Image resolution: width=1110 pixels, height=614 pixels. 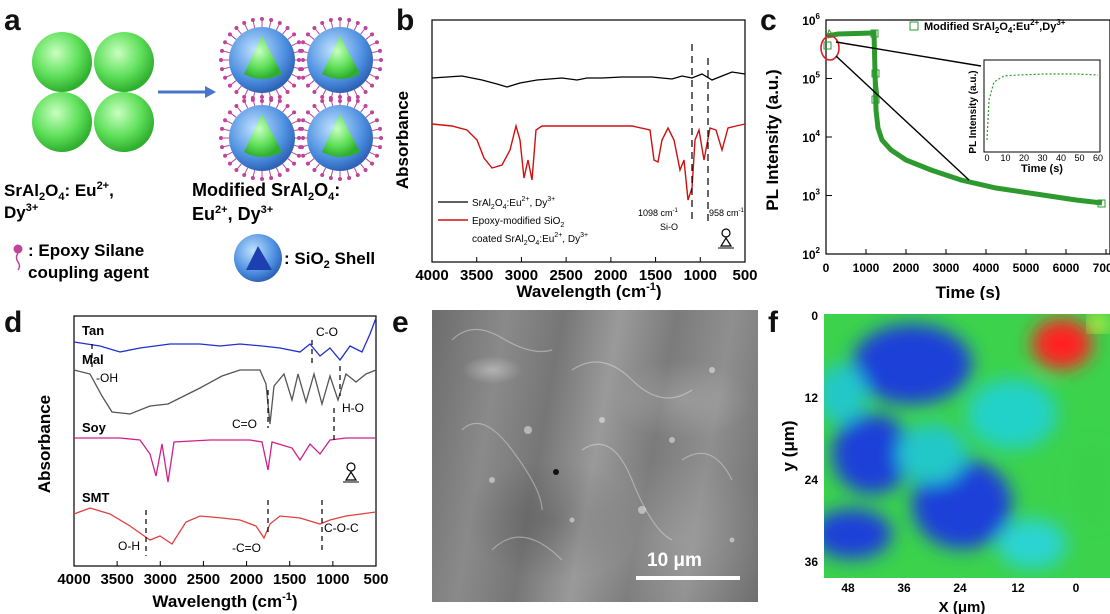 What do you see at coordinates (914, 26) in the screenshot?
I see `legend-marker` at bounding box center [914, 26].